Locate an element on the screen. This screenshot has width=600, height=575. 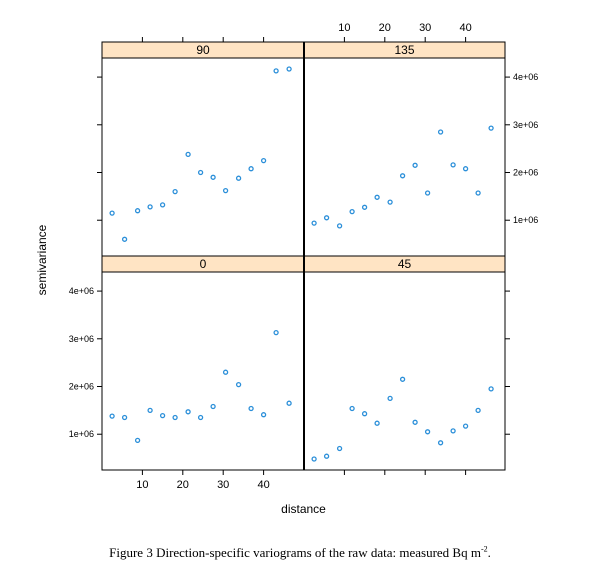
y-axis-label: semivariance is located at coordinates (42, 259).